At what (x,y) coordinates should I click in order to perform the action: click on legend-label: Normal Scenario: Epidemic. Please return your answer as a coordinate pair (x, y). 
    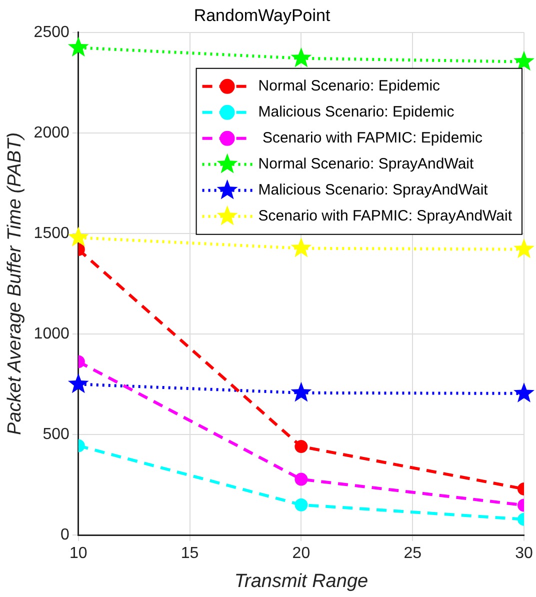
    Looking at the image, I should click on (349, 86).